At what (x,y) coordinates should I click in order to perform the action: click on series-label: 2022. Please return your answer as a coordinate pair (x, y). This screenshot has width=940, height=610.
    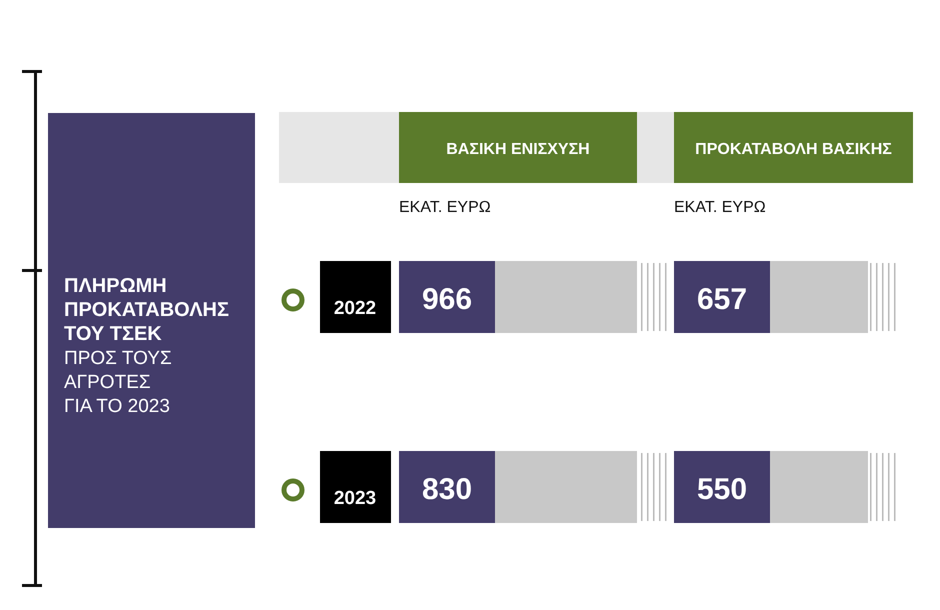
    Looking at the image, I should click on (355, 308).